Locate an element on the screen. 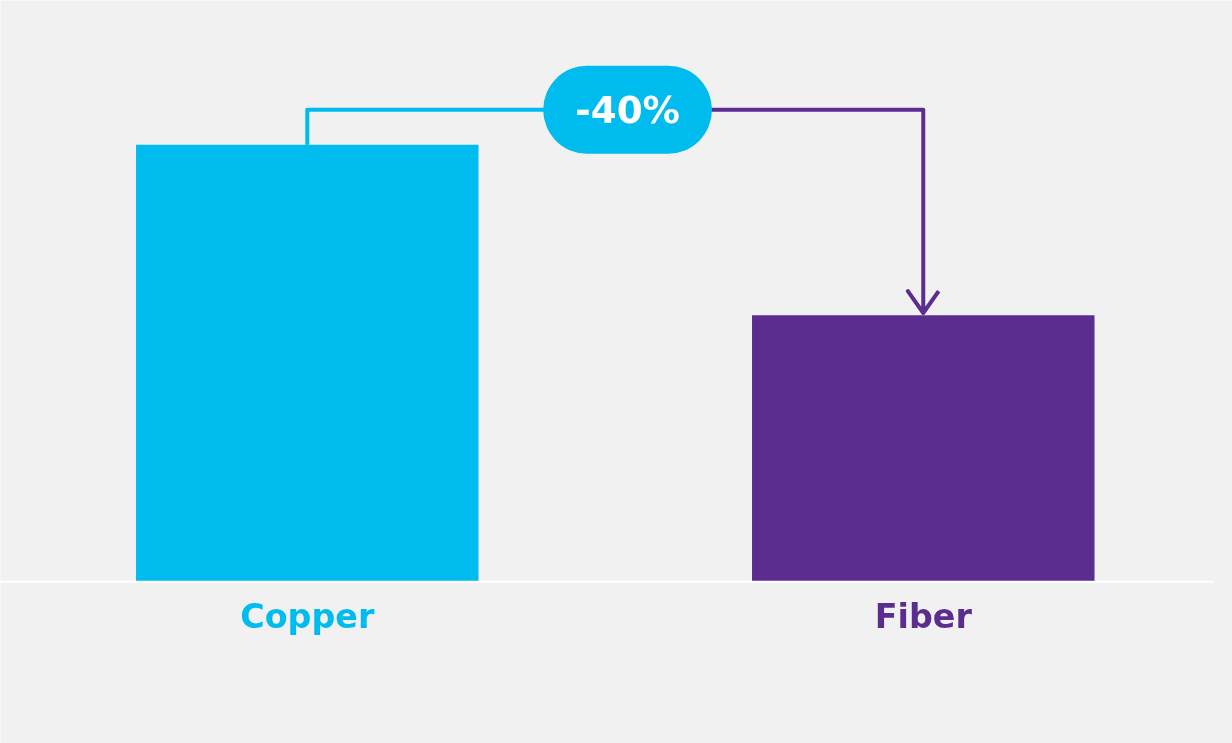 Image resolution: width=1232 pixels, height=743 pixels. x-tick-label: Copper is located at coordinates (307, 617).